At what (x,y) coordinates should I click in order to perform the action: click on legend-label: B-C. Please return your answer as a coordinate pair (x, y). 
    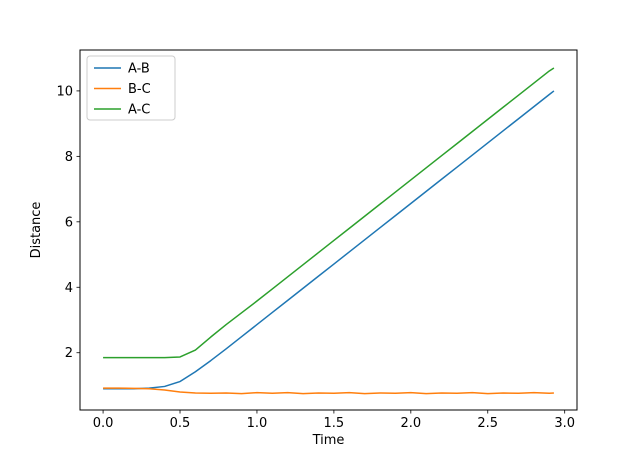
    Looking at the image, I should click on (139, 89).